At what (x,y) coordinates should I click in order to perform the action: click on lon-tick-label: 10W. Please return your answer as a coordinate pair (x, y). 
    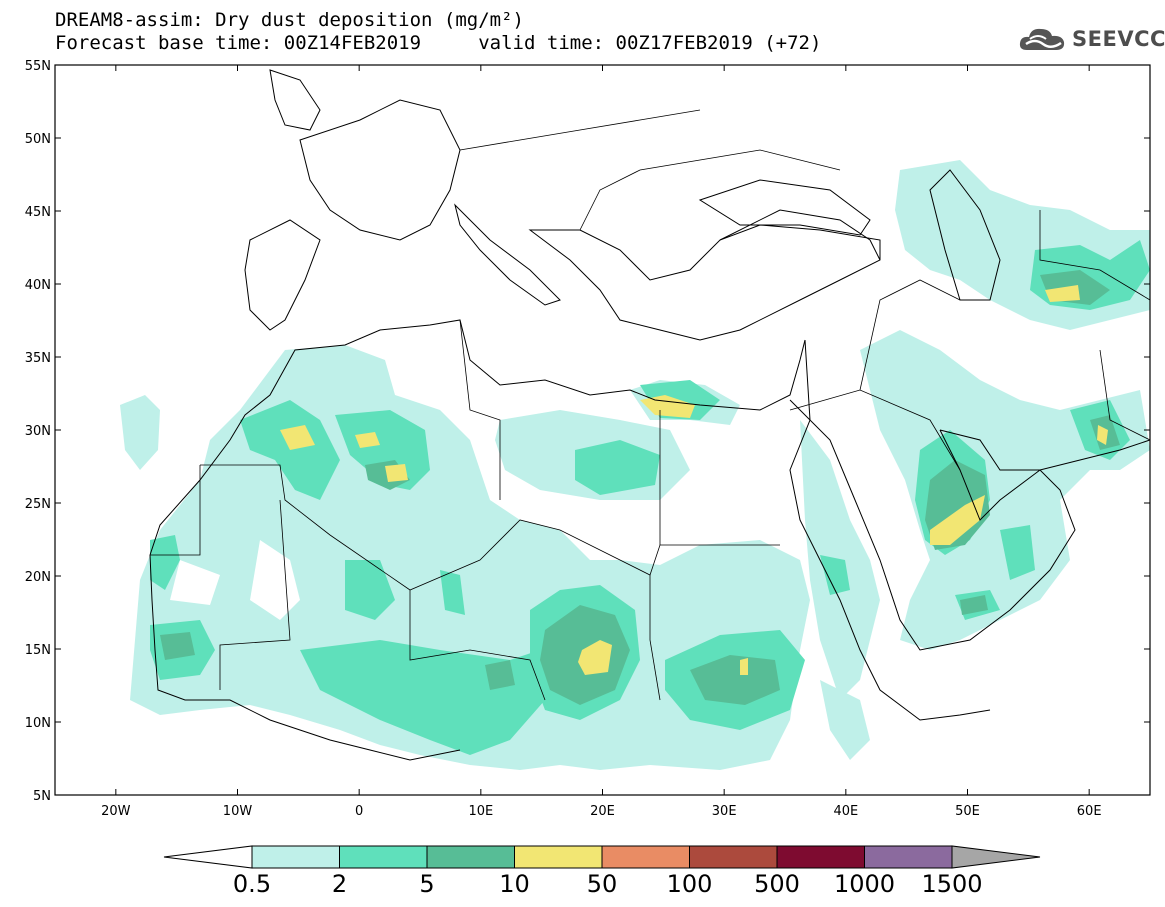
    Looking at the image, I should click on (238, 811).